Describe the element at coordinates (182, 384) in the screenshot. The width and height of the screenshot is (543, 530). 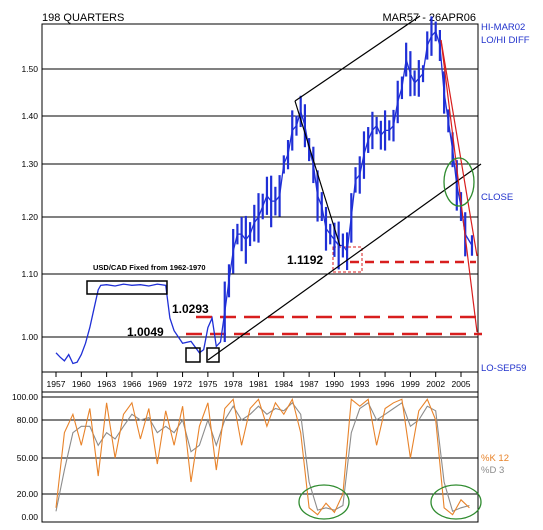
I see `x-tick-label: 1972` at that location.